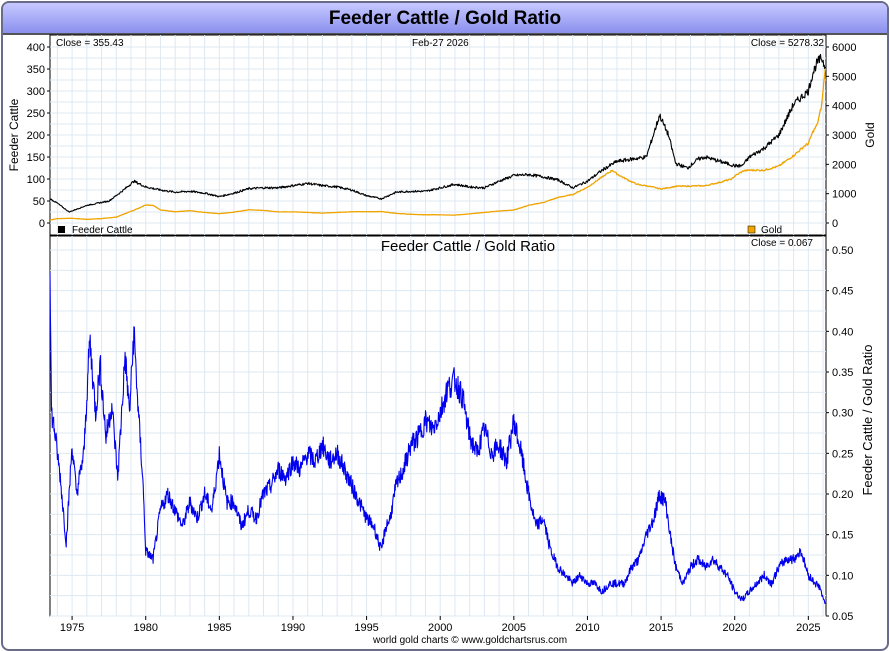  What do you see at coordinates (36, 158) in the screenshot?
I see `tick-label-cattle-axis: 150` at bounding box center [36, 158].